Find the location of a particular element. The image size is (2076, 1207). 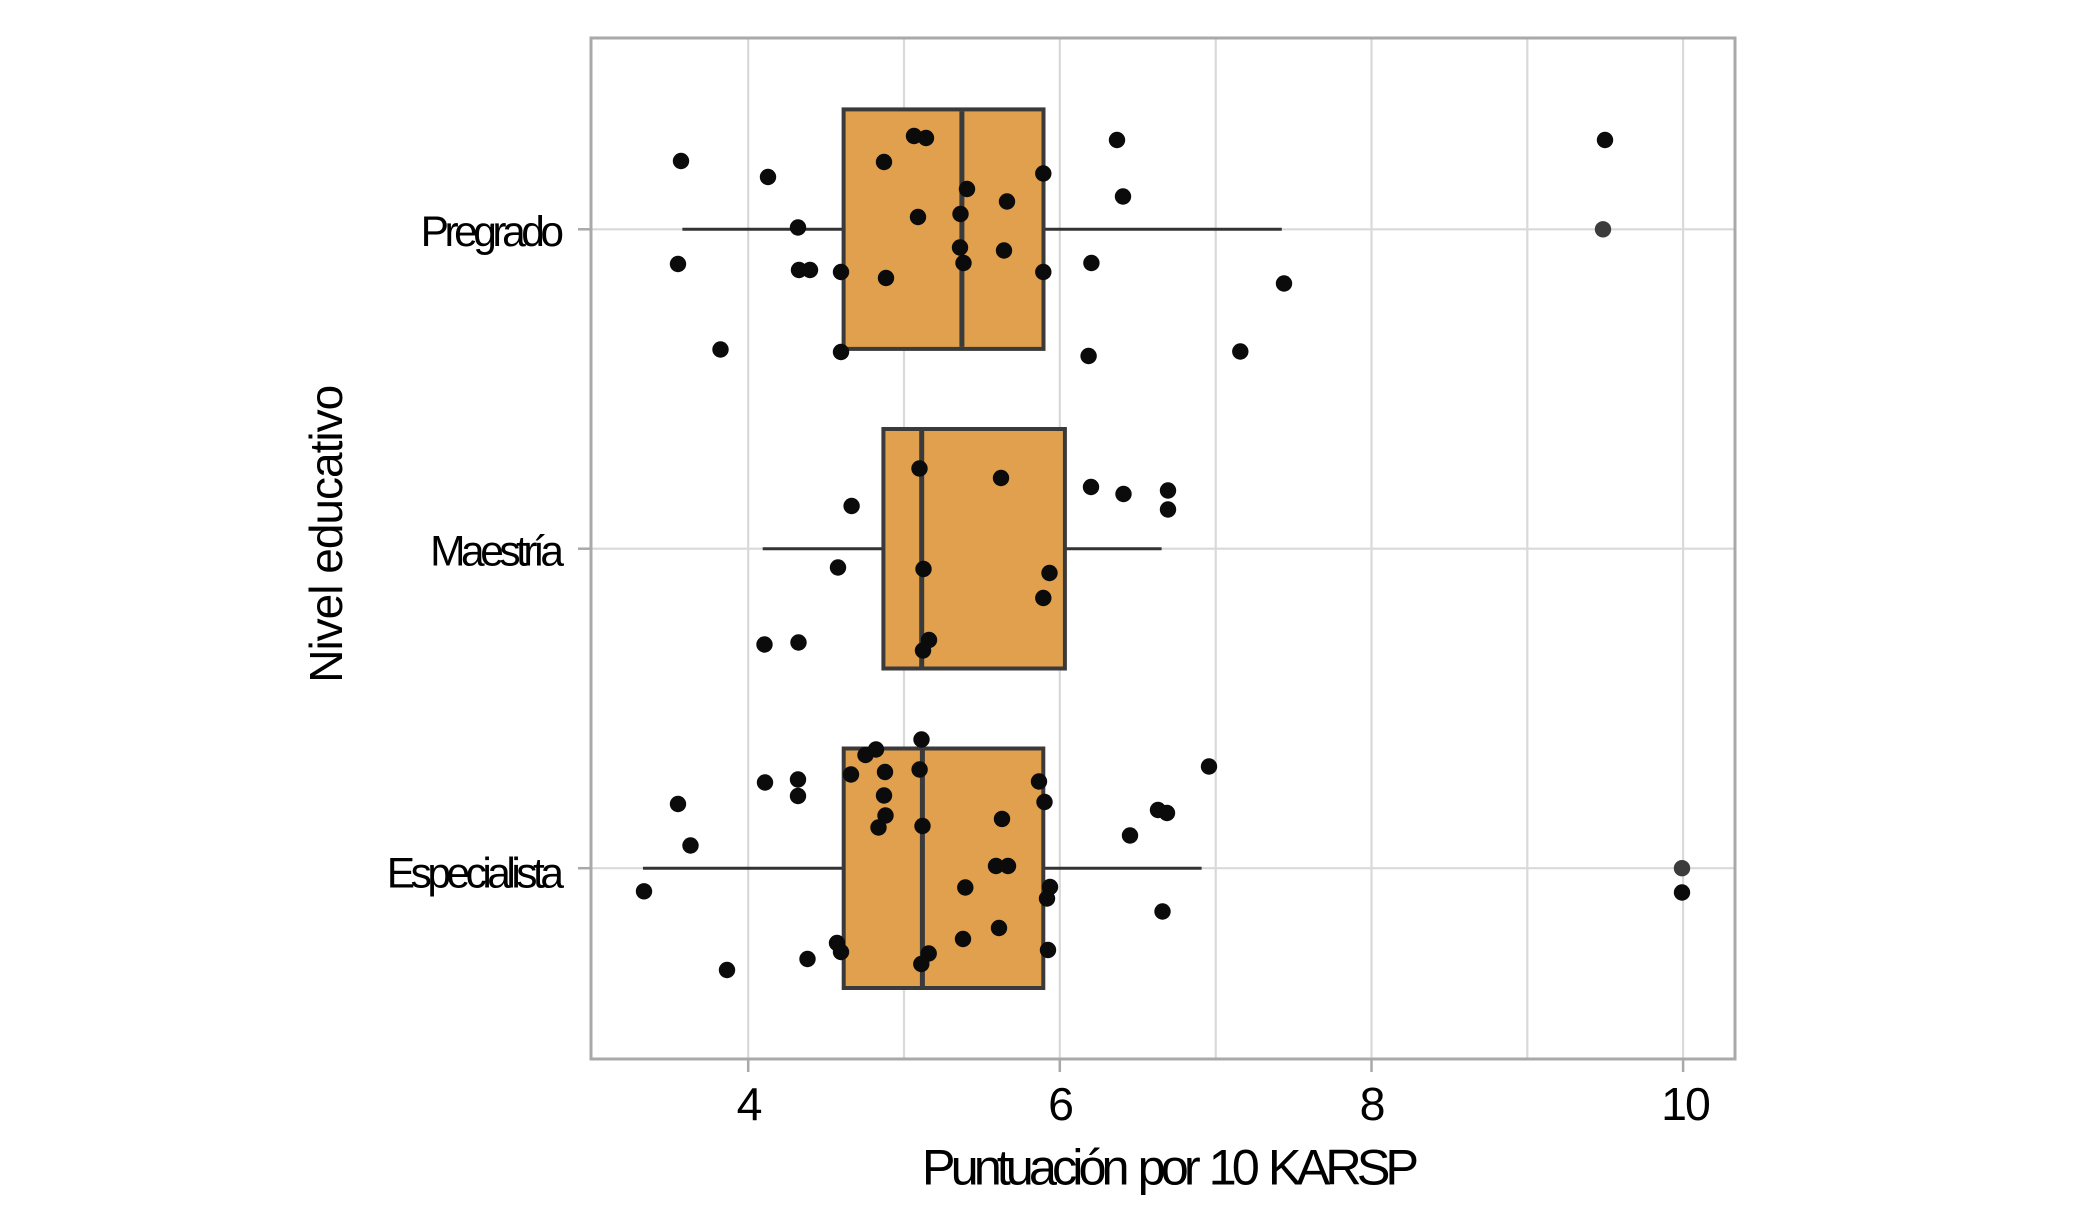

svg-text: Especialista is located at coordinates (476, 874).